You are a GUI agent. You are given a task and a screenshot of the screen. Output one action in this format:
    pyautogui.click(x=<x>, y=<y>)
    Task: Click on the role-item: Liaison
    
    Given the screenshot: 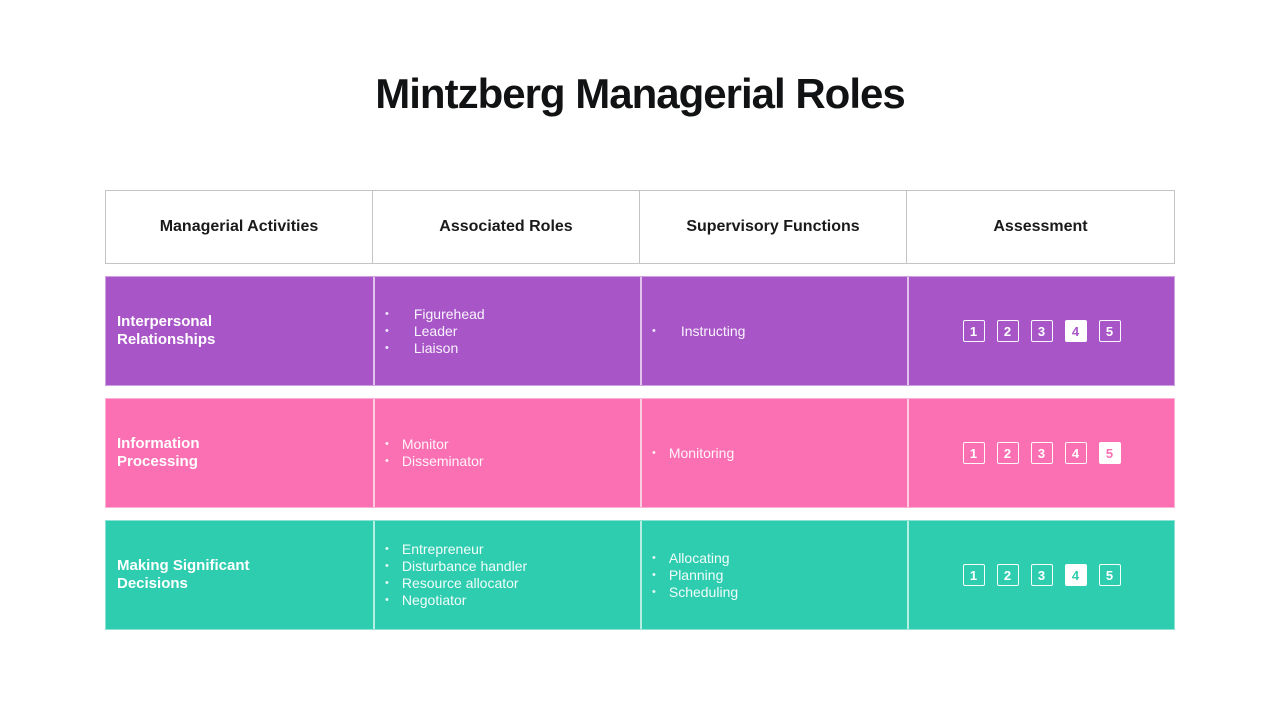 What is the action you would take?
    pyautogui.click(x=435, y=348)
    